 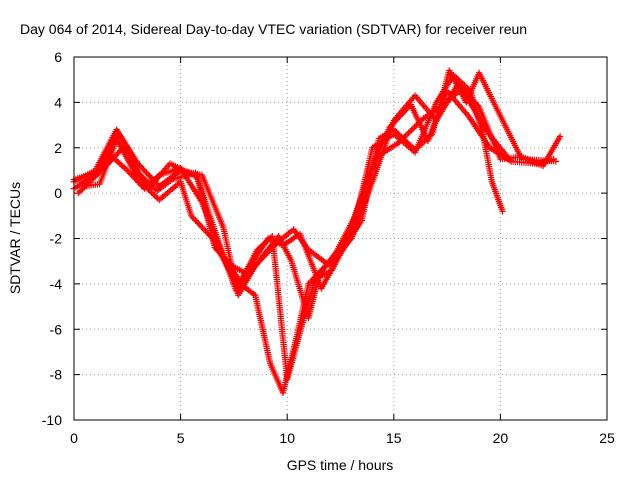 I want to click on x-tick-label: 15, so click(x=394, y=438).